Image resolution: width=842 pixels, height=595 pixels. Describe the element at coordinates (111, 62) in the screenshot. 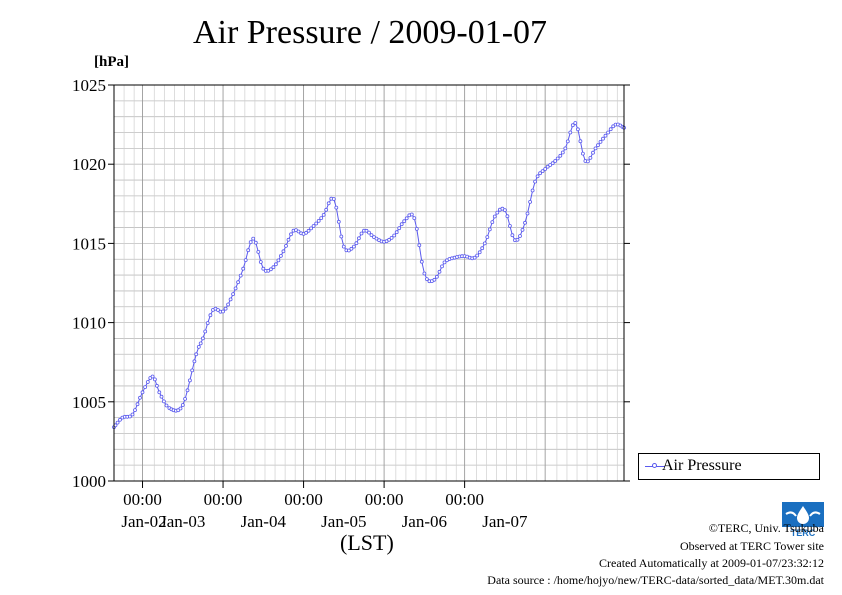

I see `y-axis-unit-label: [hPa]` at that location.